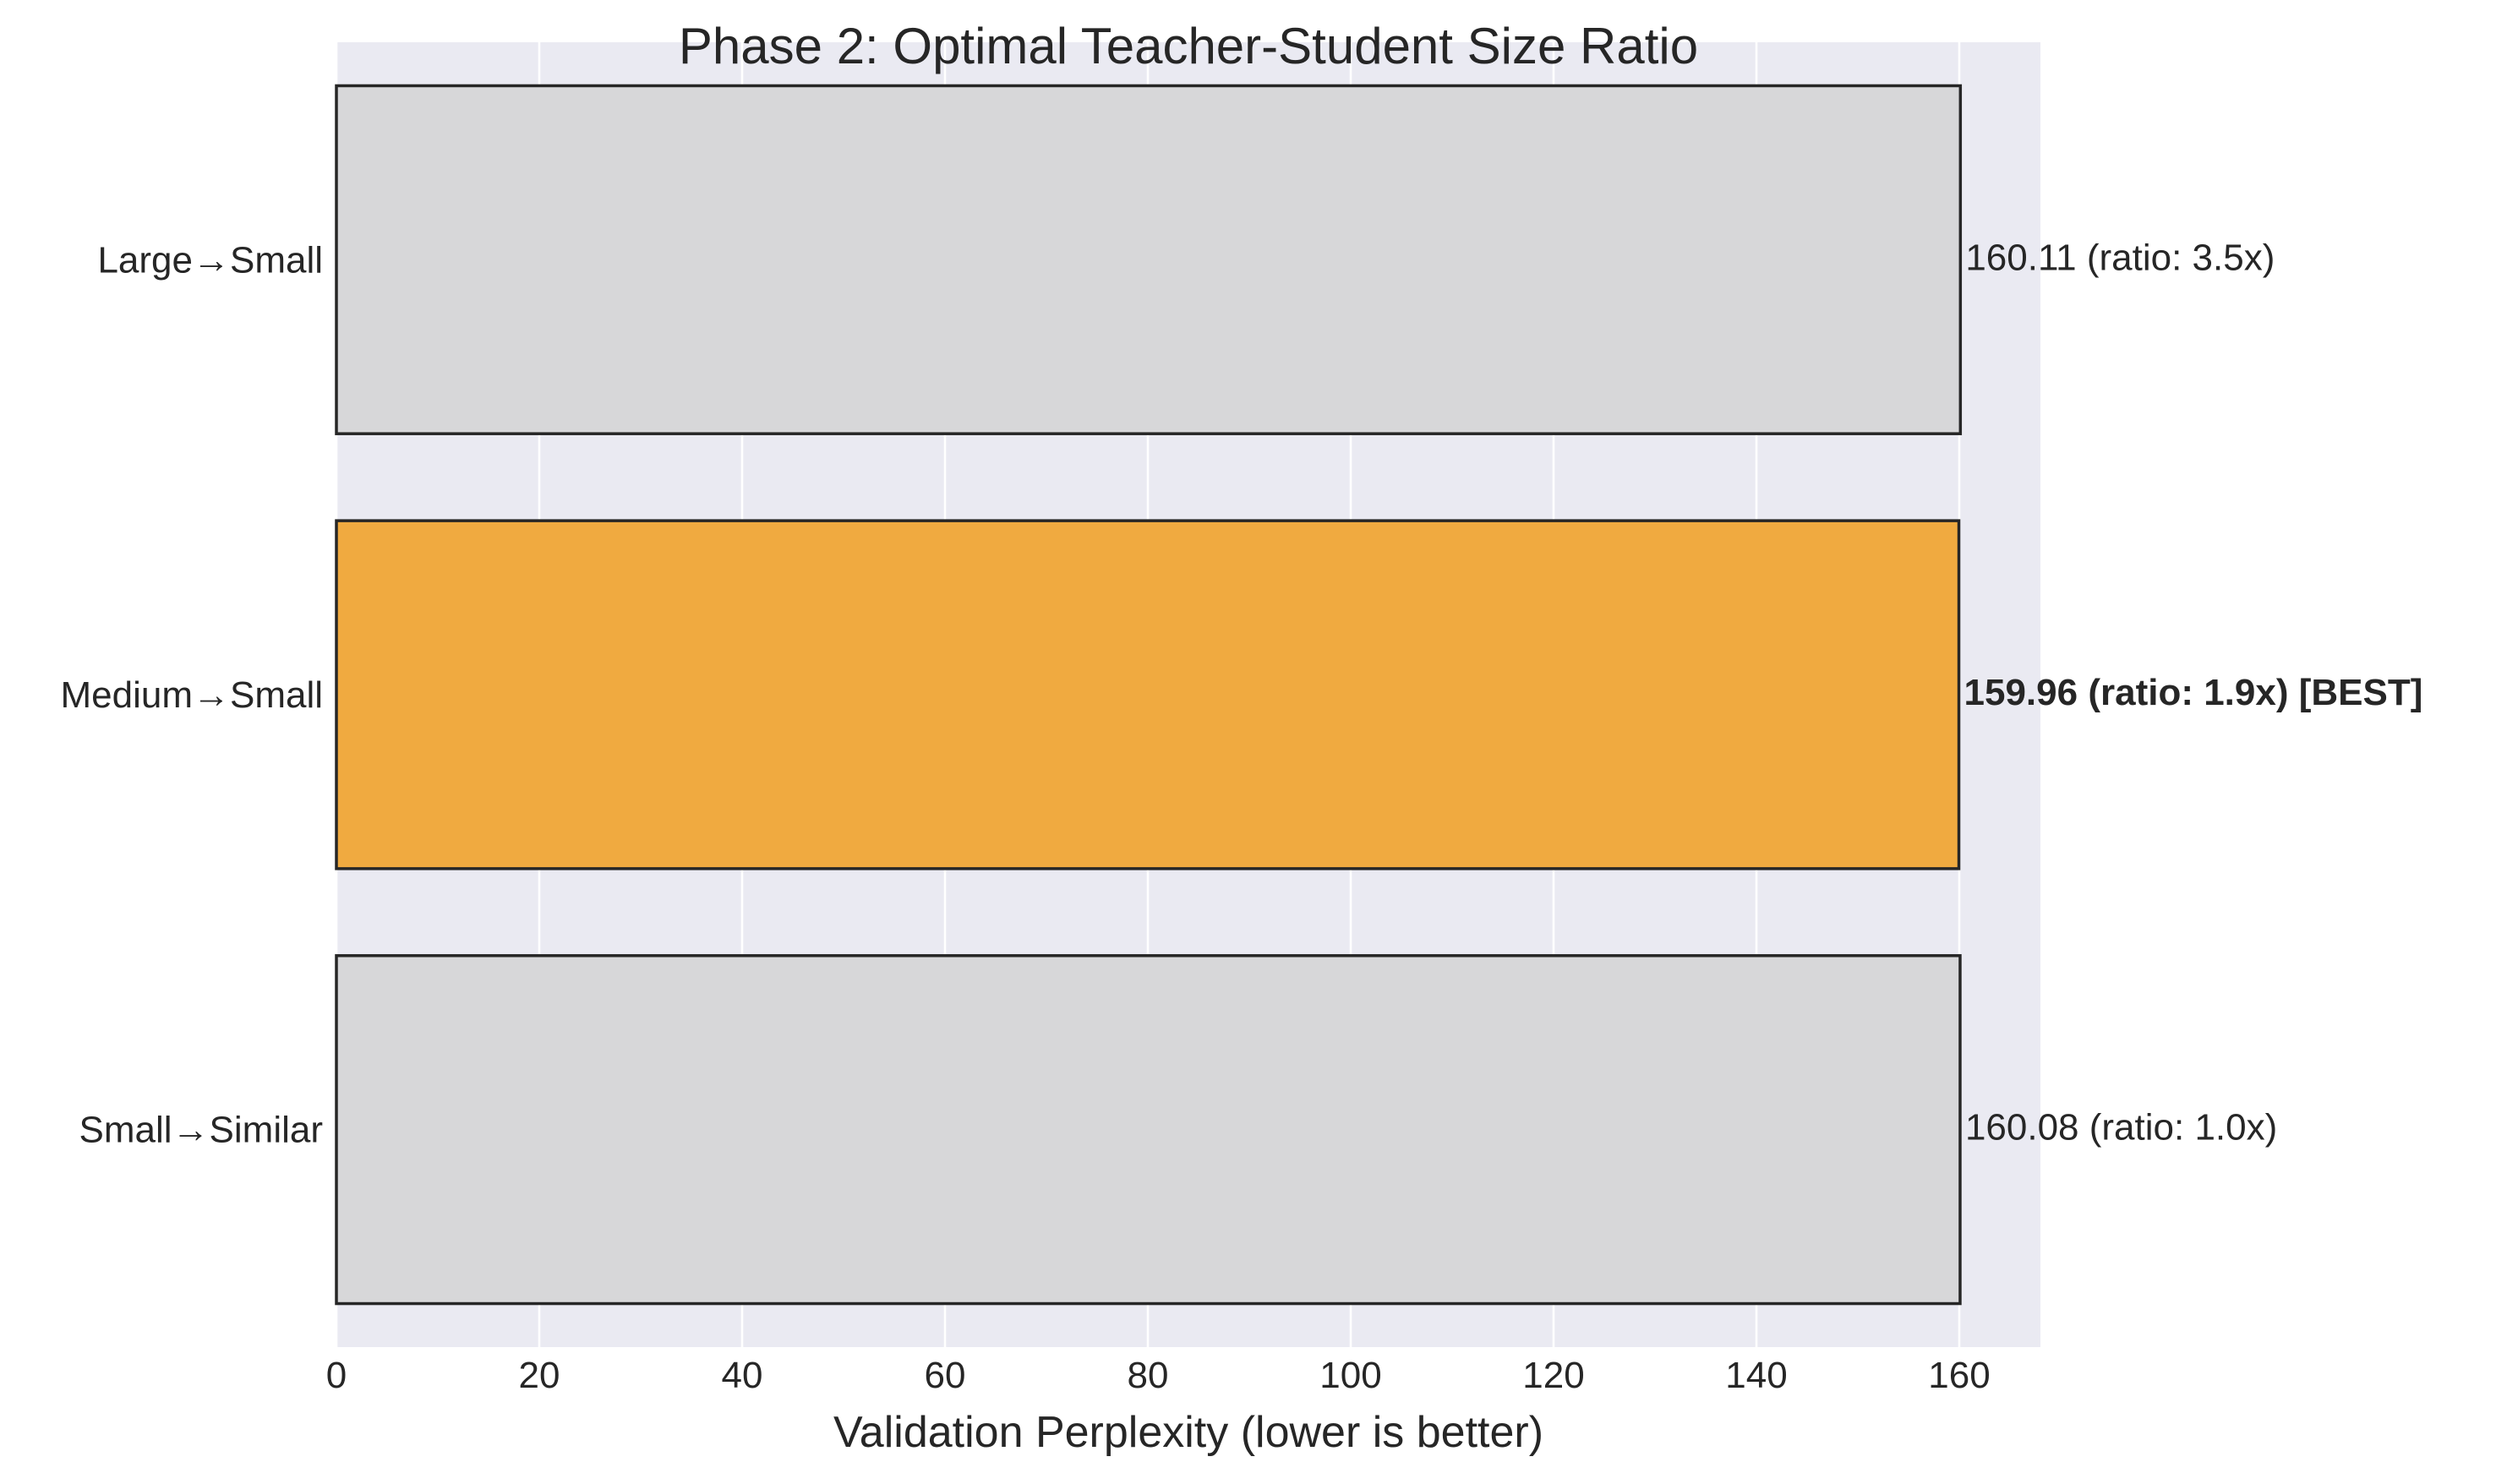  Describe the element at coordinates (2120, 258) in the screenshot. I see `bar-value-label: 160.11 (ratio: 3.5x)` at that location.